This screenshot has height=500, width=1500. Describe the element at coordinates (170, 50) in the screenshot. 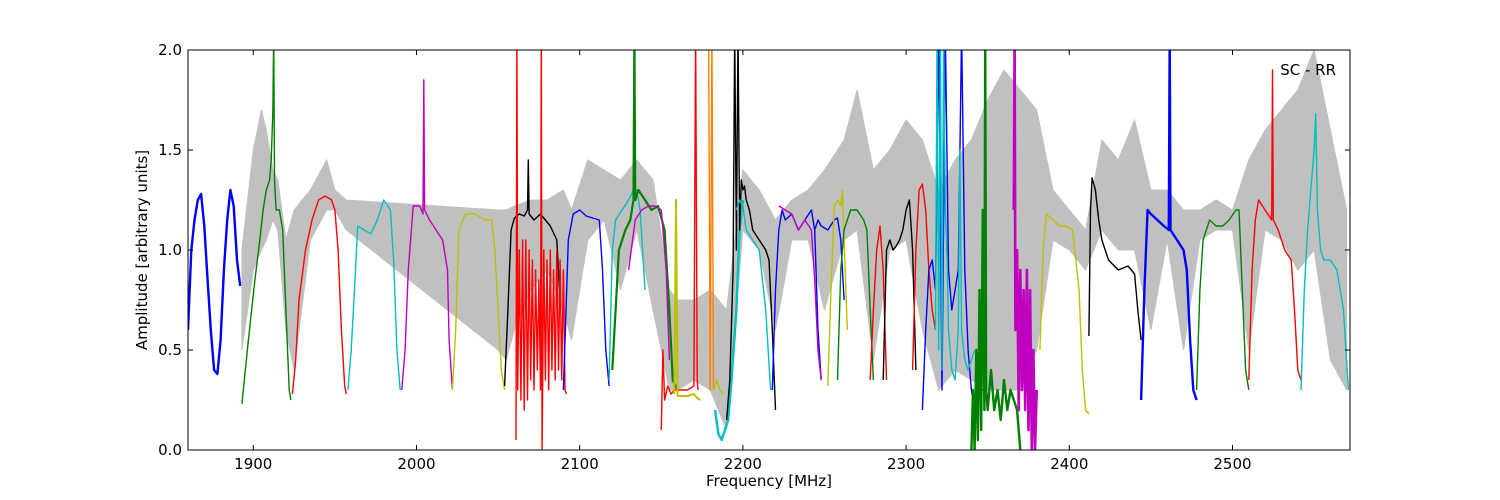

I see `y-tick-label: 2.0` at that location.